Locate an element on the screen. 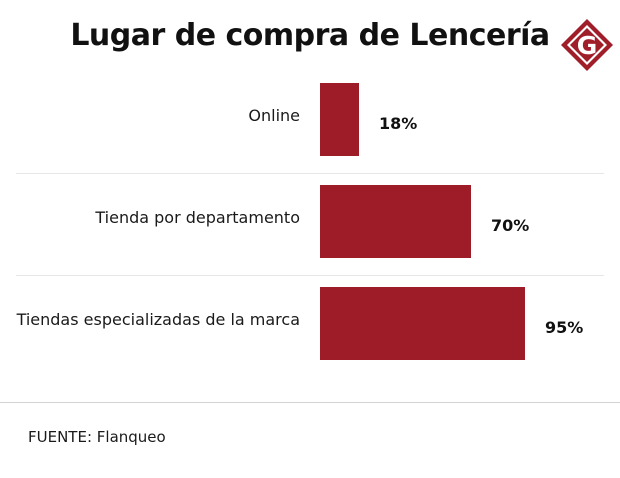 The width and height of the screenshot is (620, 478). value-label: 95% is located at coordinates (564, 327).